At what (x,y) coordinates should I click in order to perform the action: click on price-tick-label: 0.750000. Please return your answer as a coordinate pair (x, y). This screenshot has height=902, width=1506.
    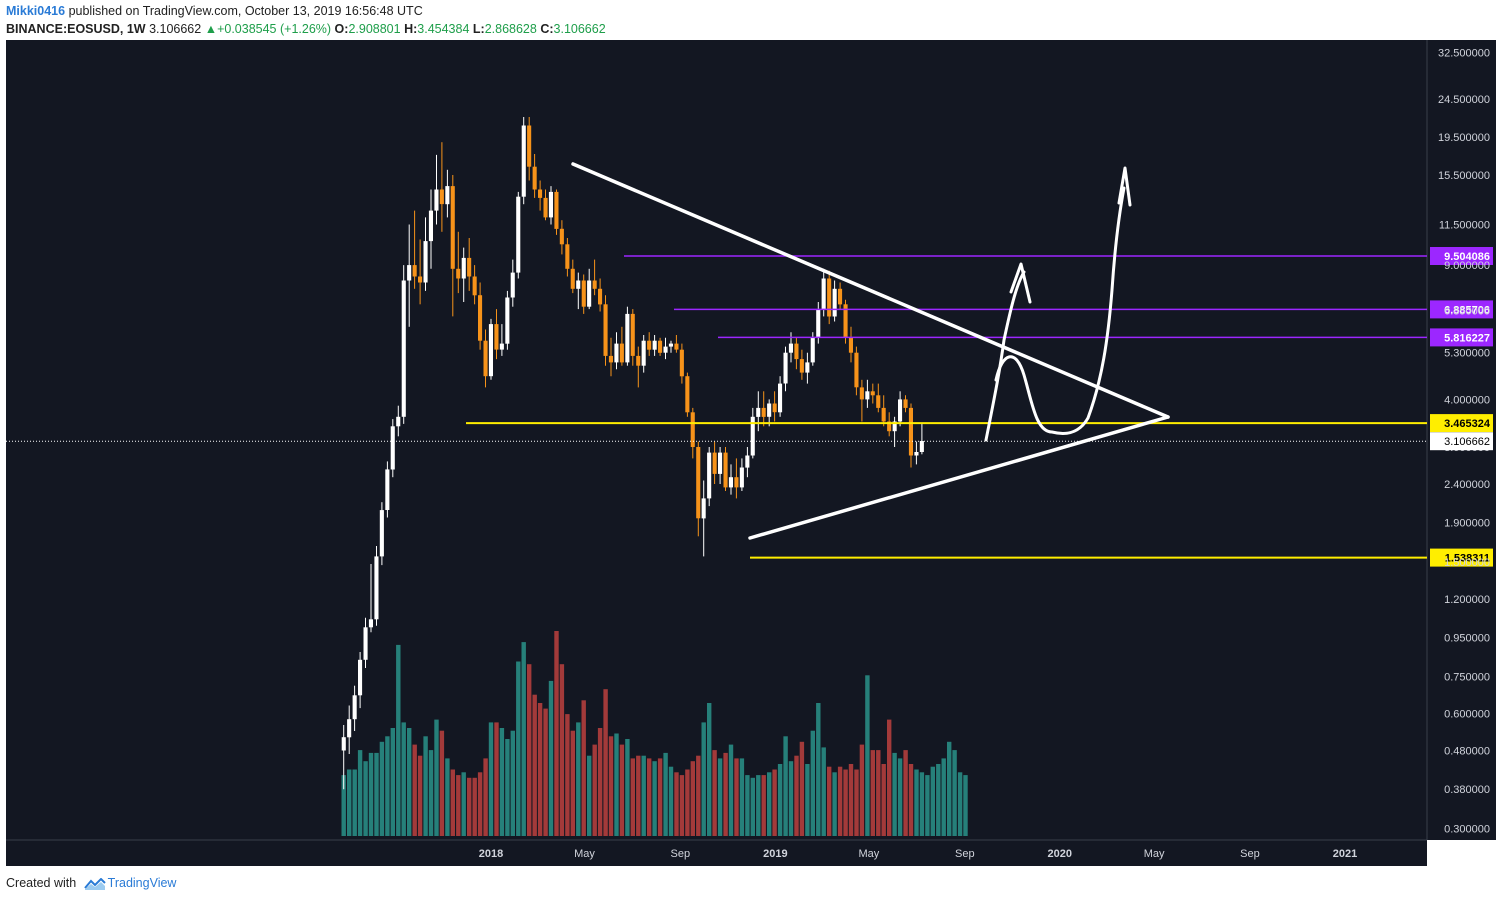
    Looking at the image, I should click on (1467, 678).